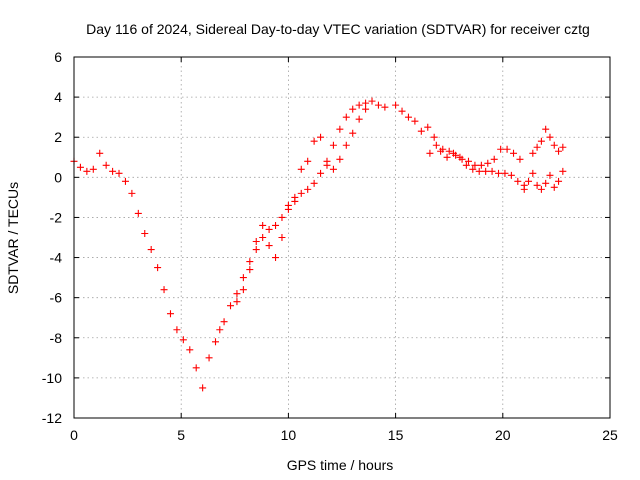 The height and width of the screenshot is (480, 640). I want to click on y-tick-label: -10, so click(52, 378).